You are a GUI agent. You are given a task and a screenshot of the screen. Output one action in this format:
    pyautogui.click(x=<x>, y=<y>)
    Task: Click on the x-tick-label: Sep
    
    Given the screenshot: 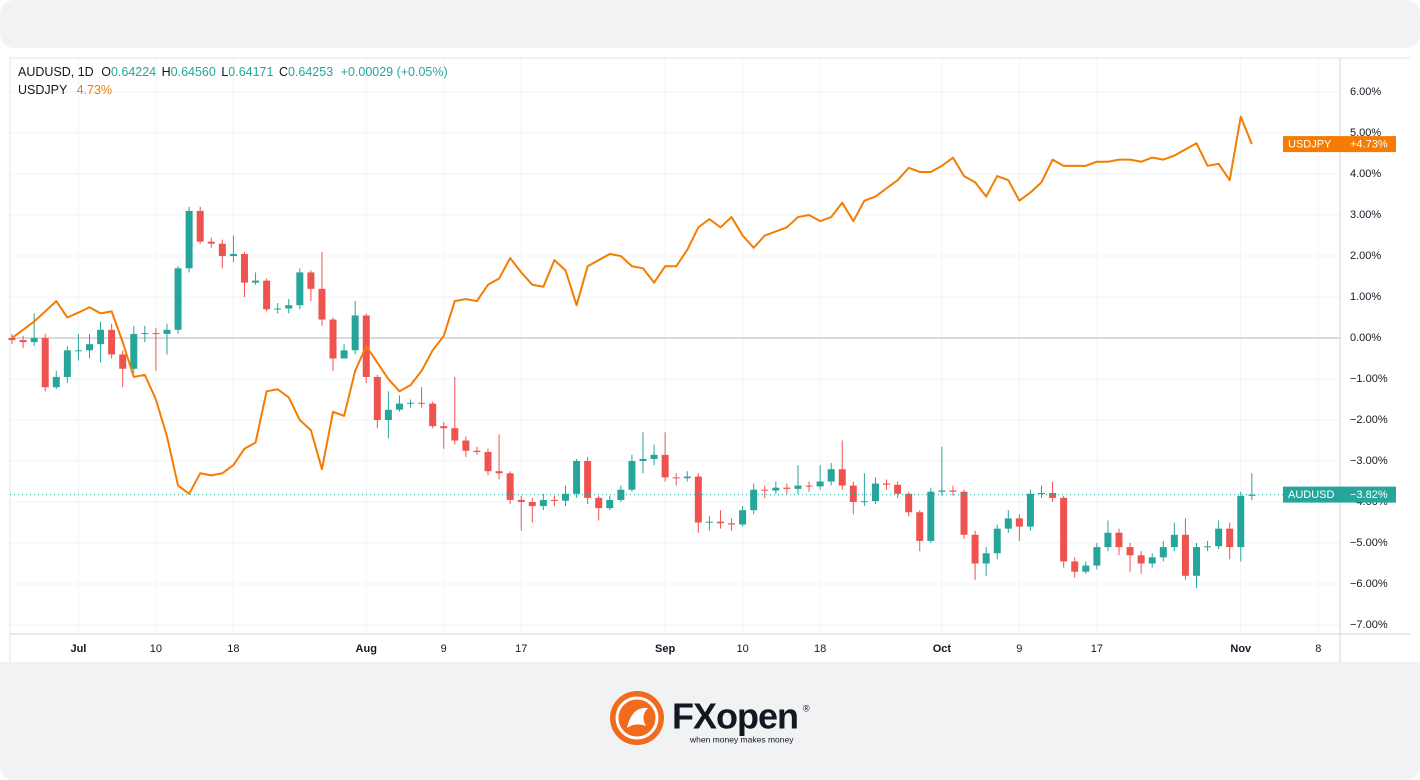 What is the action you would take?
    pyautogui.click(x=665, y=649)
    